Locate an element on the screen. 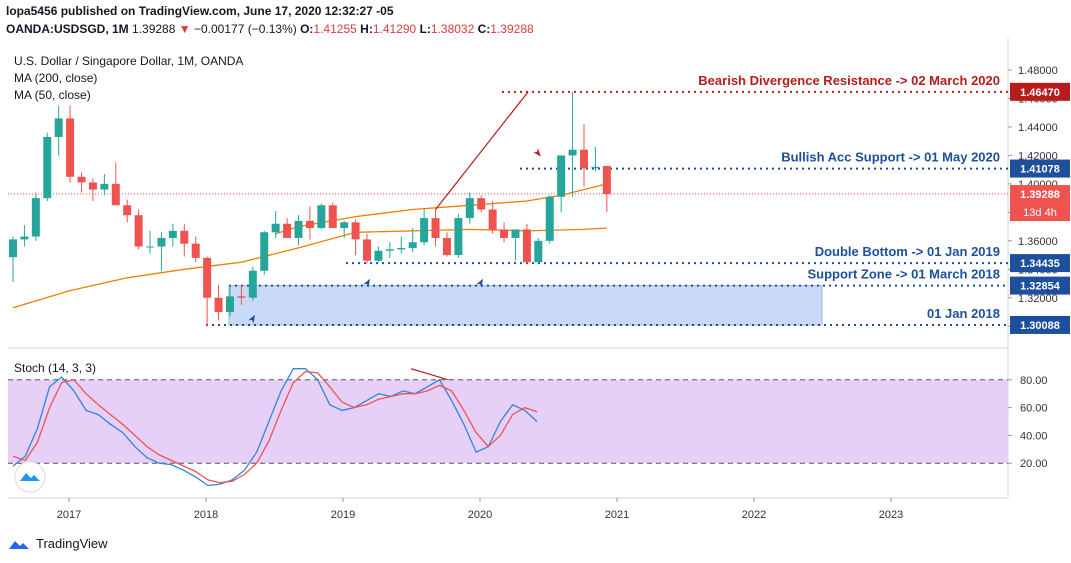  x-tick-label: 2022 is located at coordinates (754, 515).